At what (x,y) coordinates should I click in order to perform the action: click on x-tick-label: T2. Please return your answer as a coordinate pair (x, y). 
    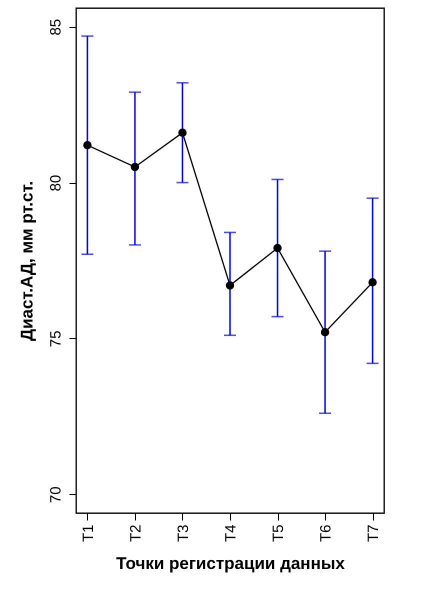
    Looking at the image, I should click on (135, 533).